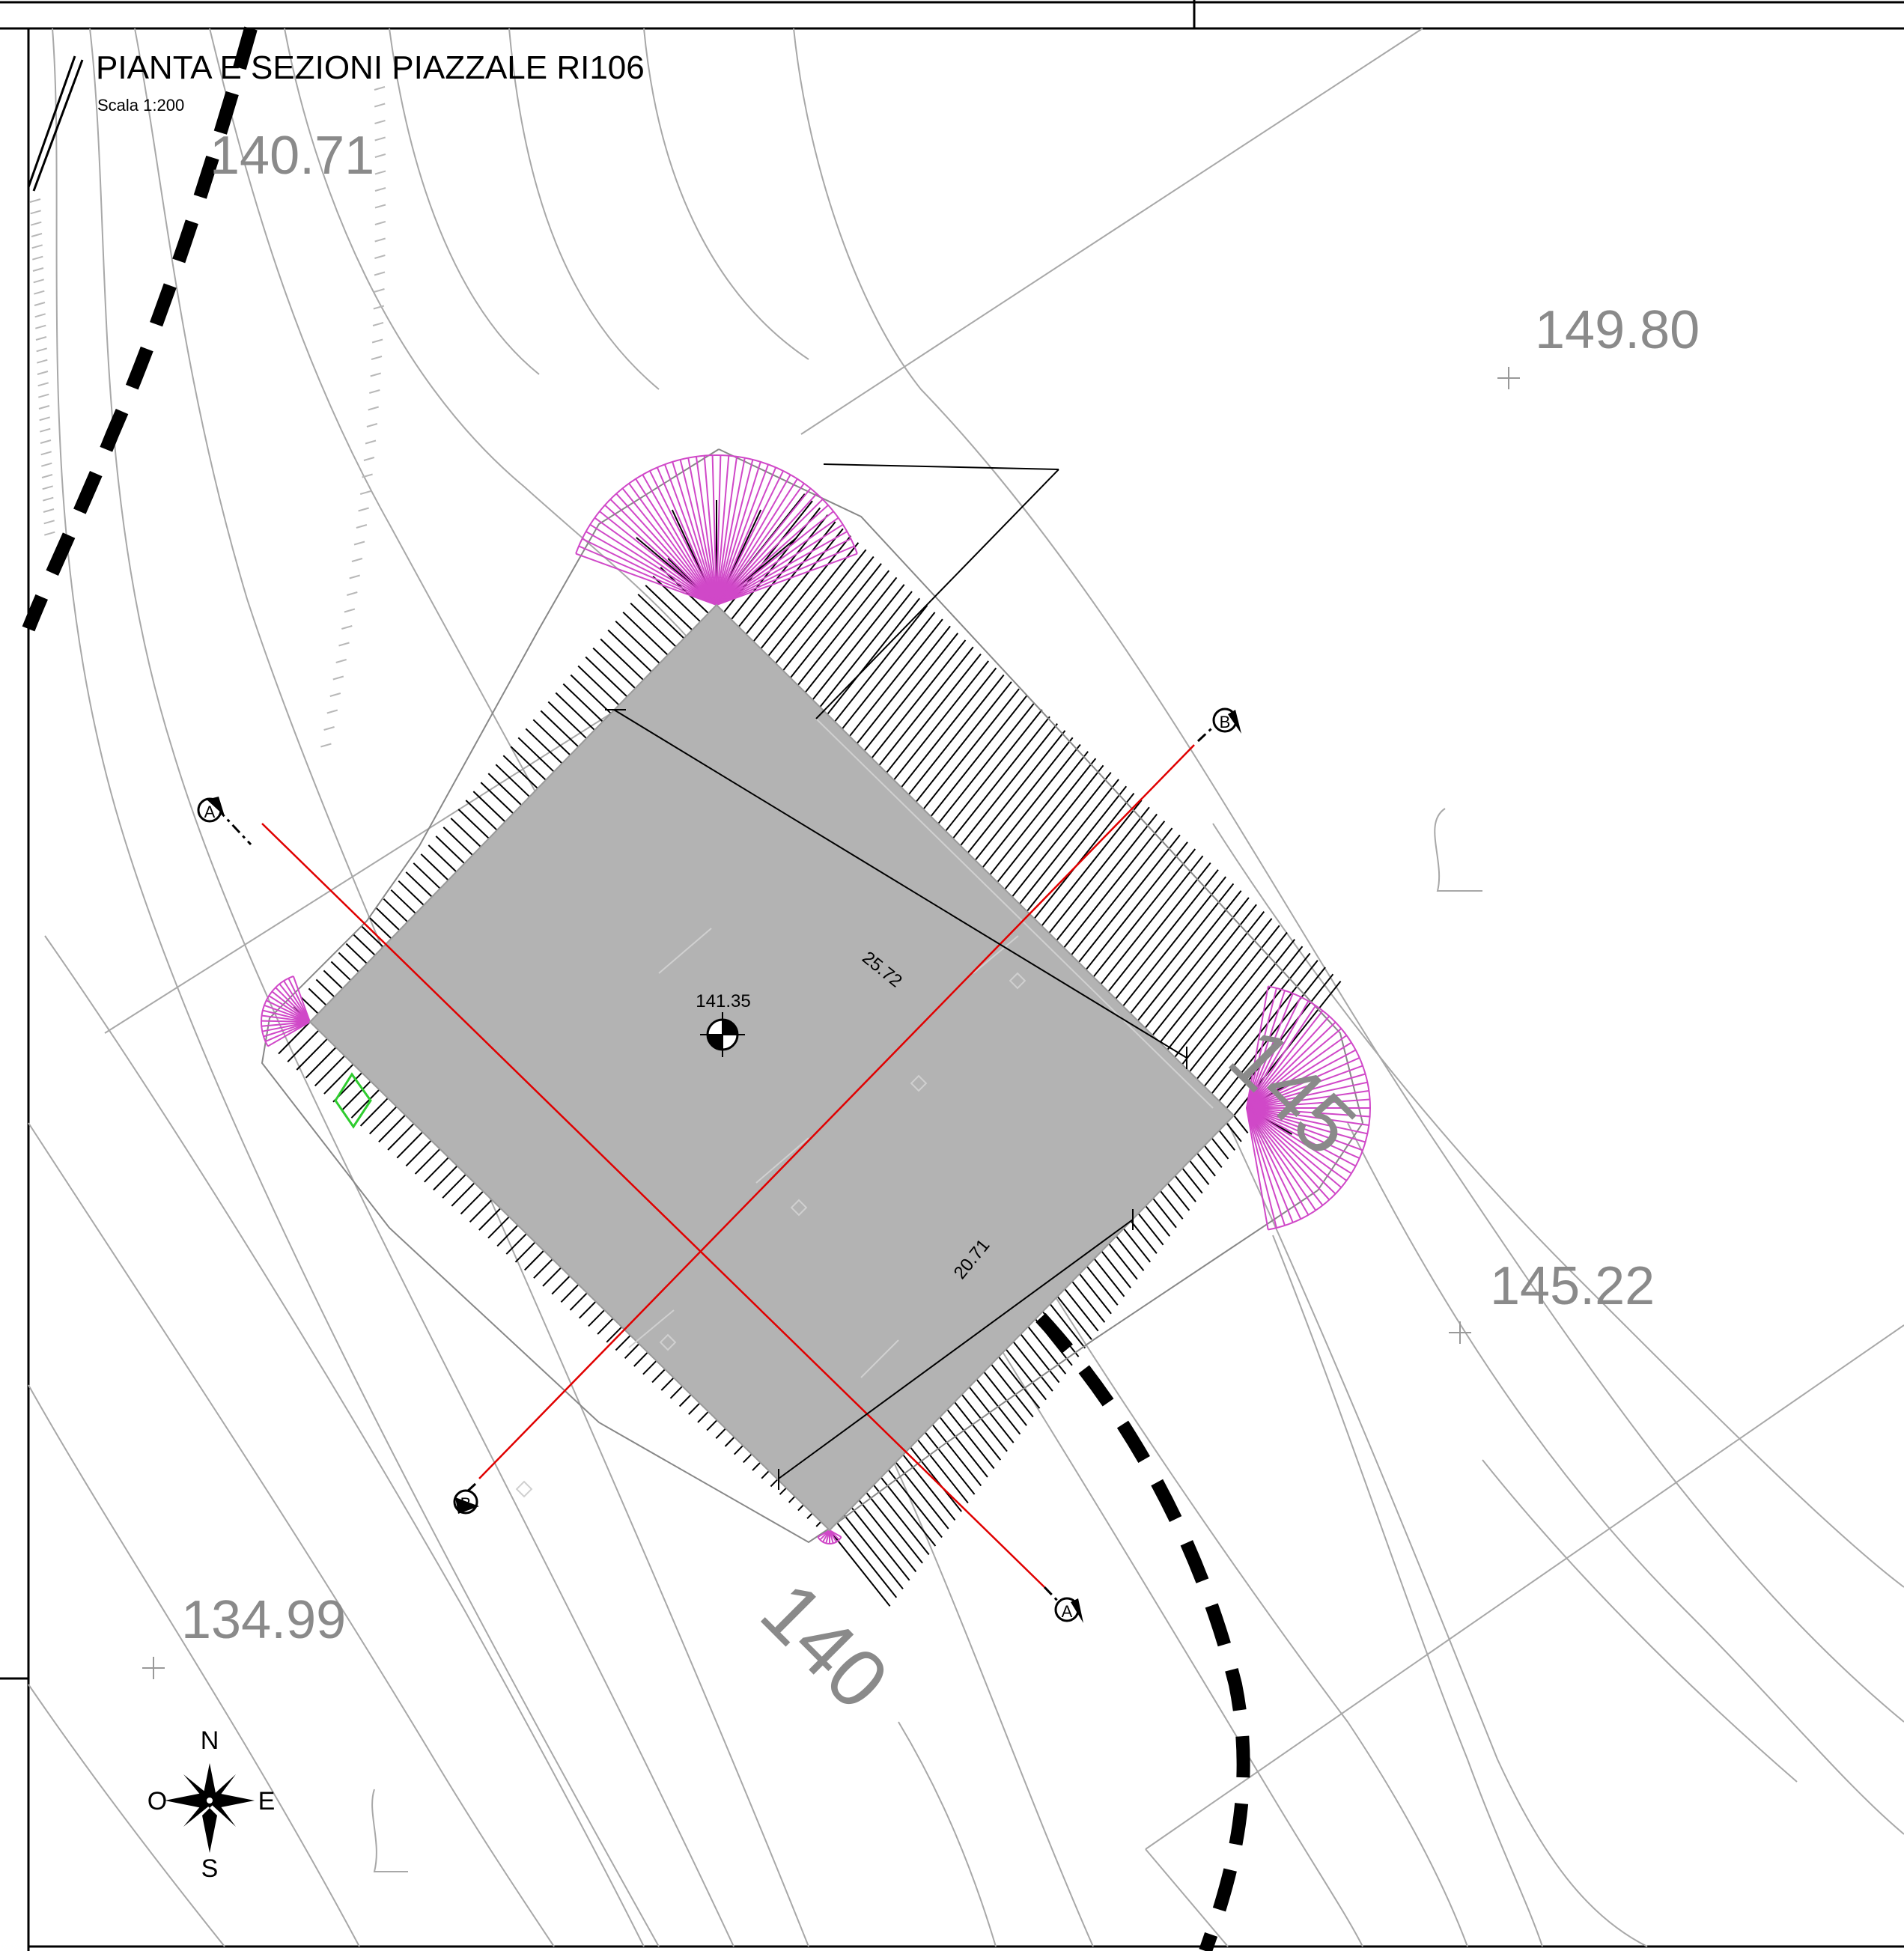 Image resolution: width=1904 pixels, height=1951 pixels. What do you see at coordinates (267, 1801) in the screenshot?
I see `compass-east: E` at bounding box center [267, 1801].